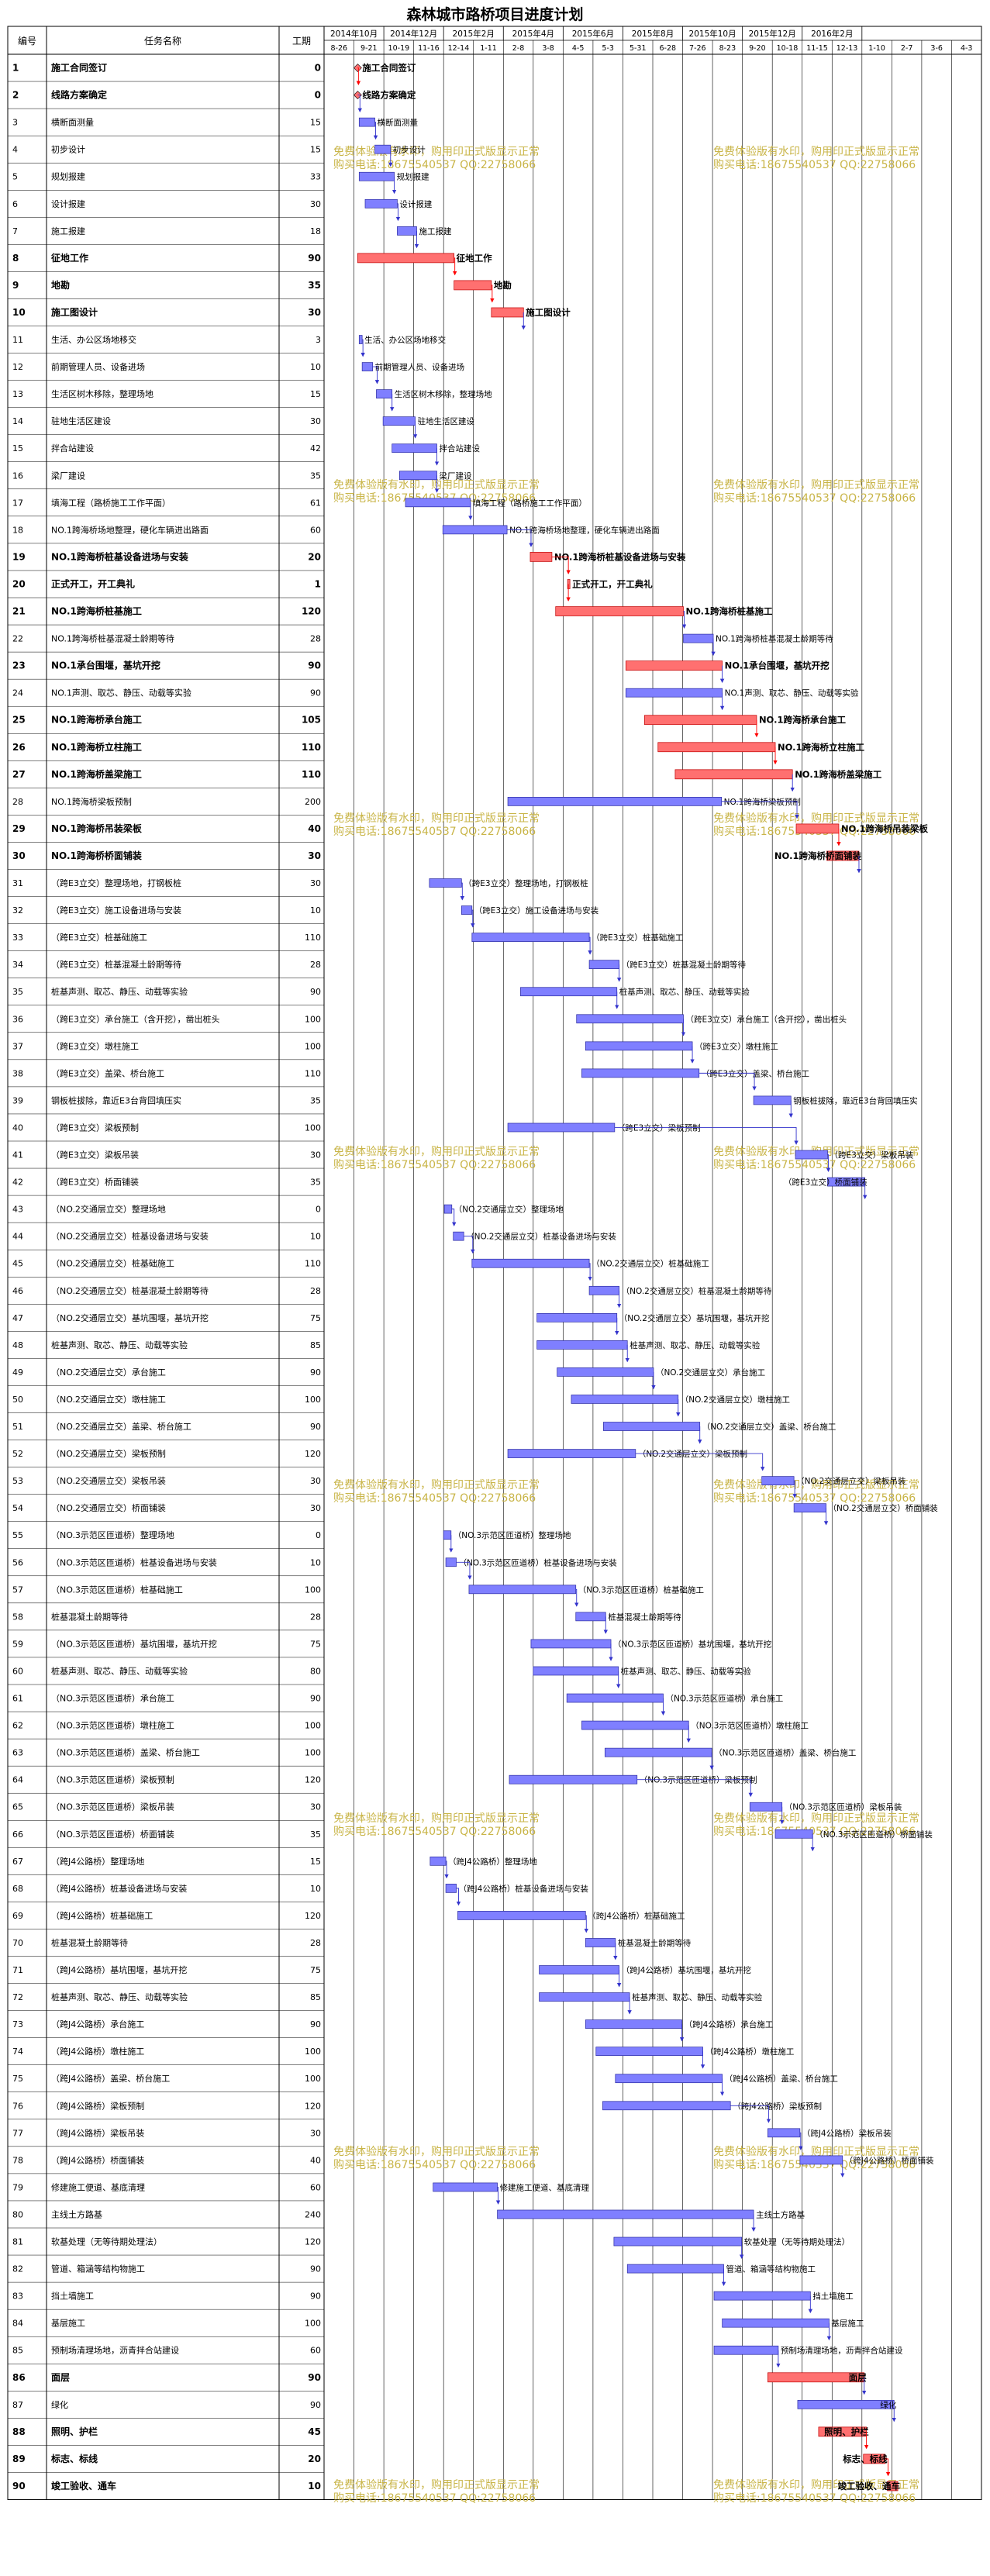 The image size is (990, 2576). I want to click on task-duration: 85, so click(315, 1997).